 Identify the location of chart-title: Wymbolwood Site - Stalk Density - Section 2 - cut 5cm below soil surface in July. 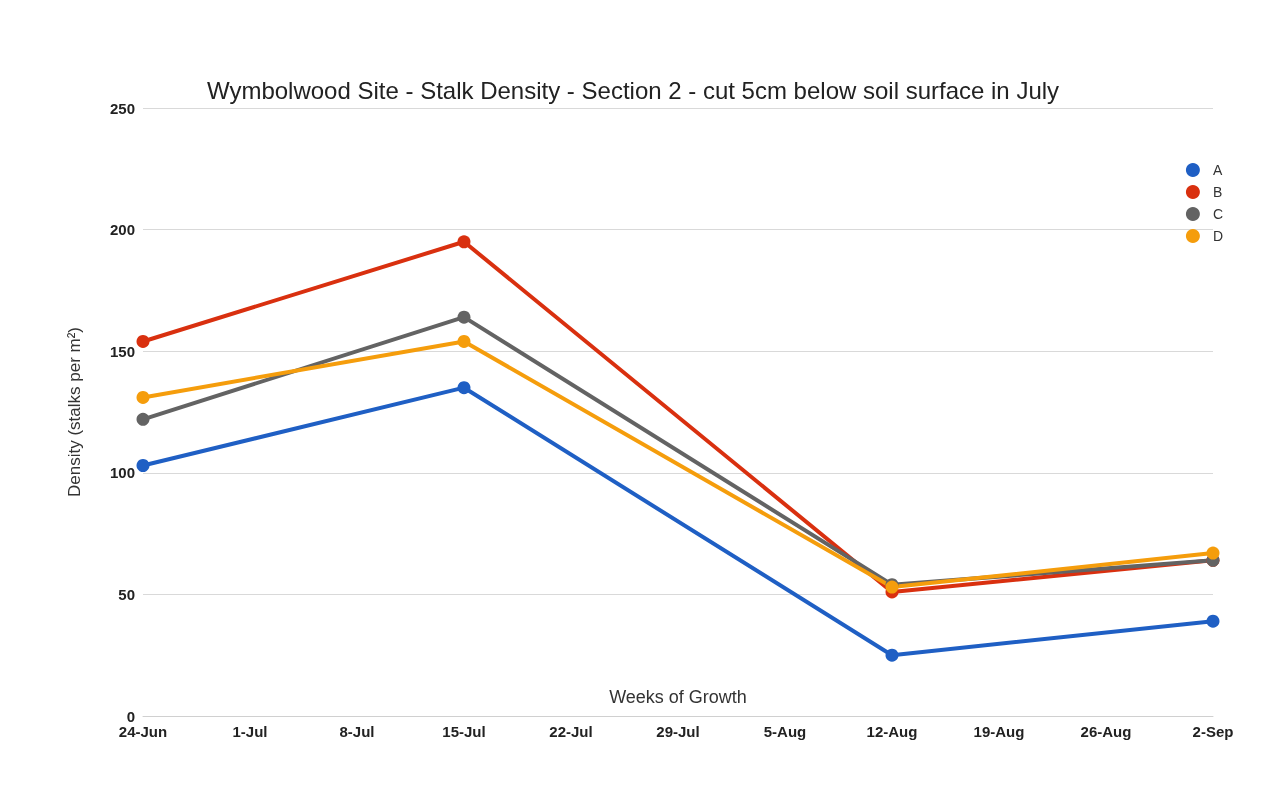
(633, 90).